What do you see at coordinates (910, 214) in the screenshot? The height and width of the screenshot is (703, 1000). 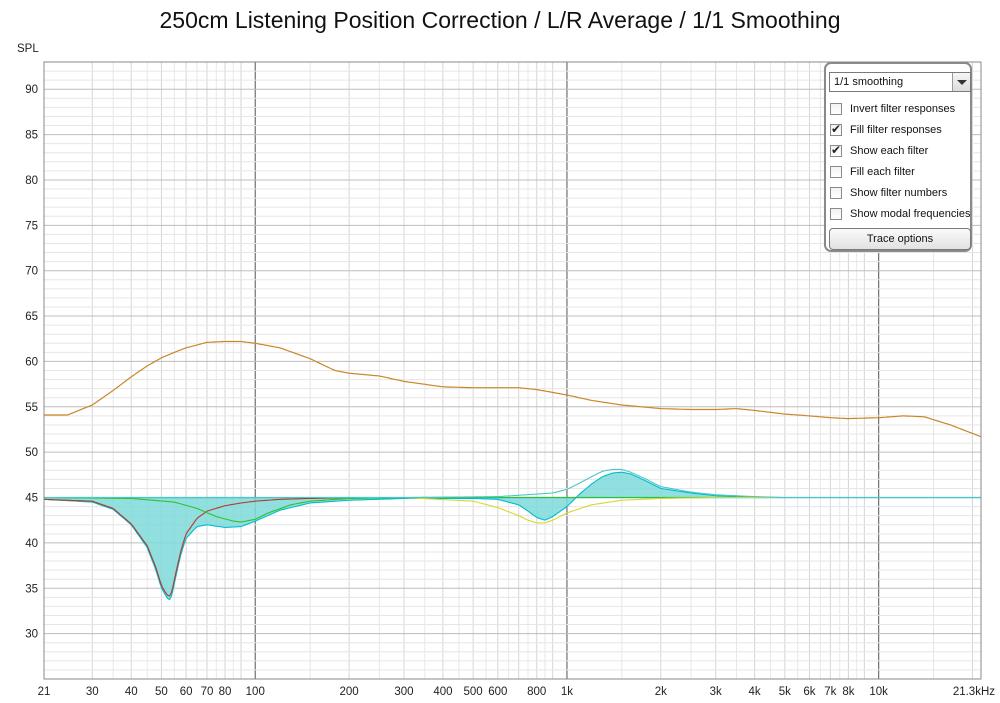 I see `option-label: Show modal frequencies` at bounding box center [910, 214].